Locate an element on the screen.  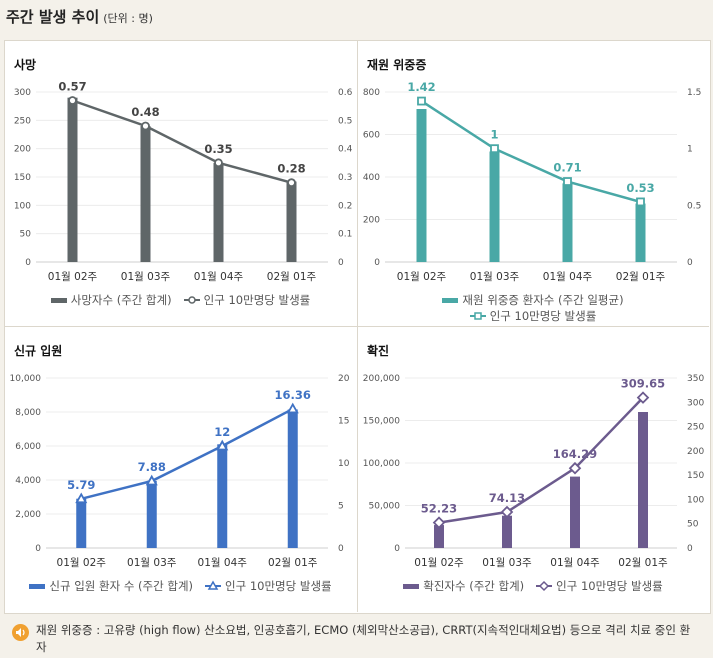
y-tick-label-right: 350 is located at coordinates (695, 379).